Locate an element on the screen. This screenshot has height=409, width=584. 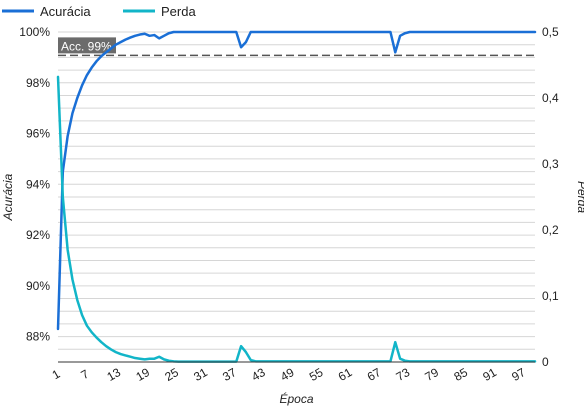
x-tick-label: 79 is located at coordinates (432, 374).